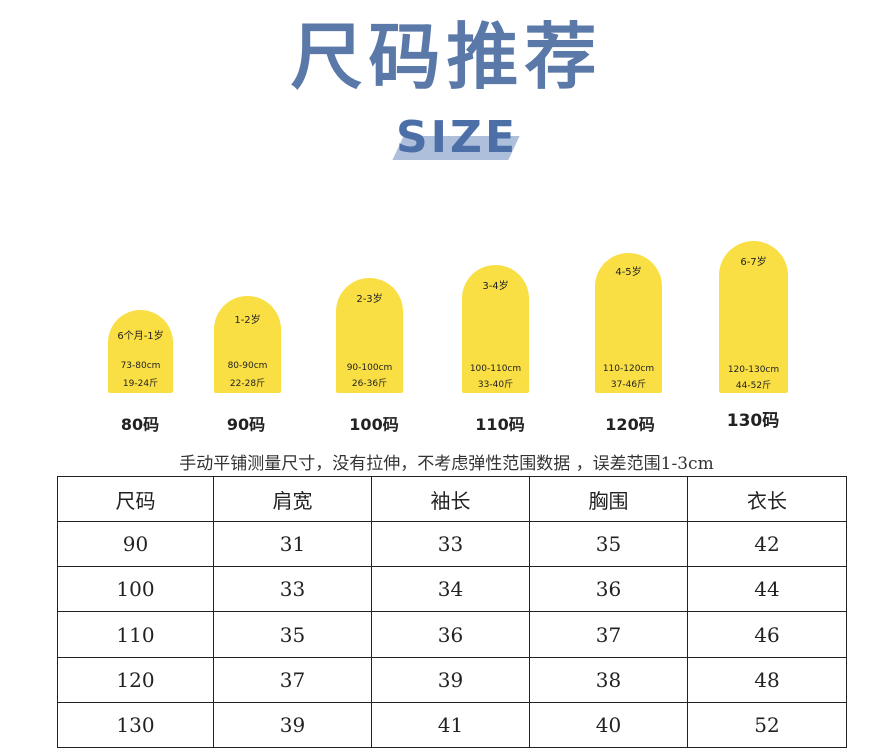  Describe the element at coordinates (495, 385) in the screenshot. I see `badge-weight: 33-40斤` at that location.